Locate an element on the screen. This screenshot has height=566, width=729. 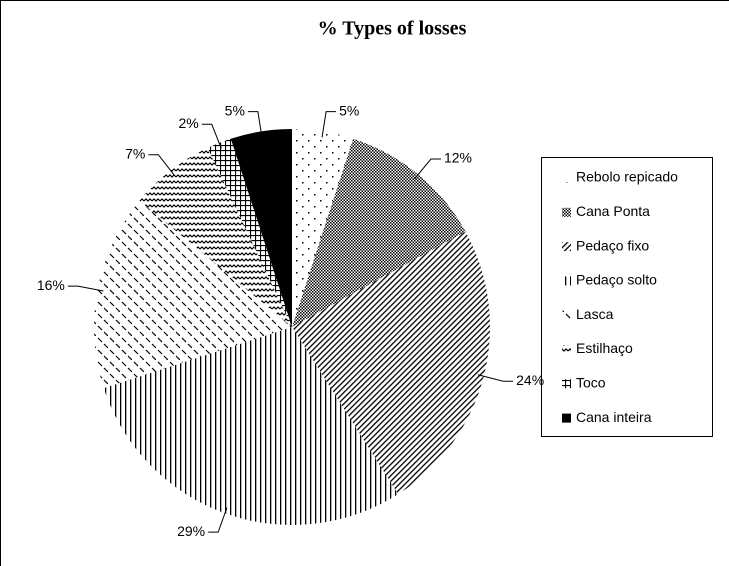
data-label: 7% is located at coordinates (135, 153).